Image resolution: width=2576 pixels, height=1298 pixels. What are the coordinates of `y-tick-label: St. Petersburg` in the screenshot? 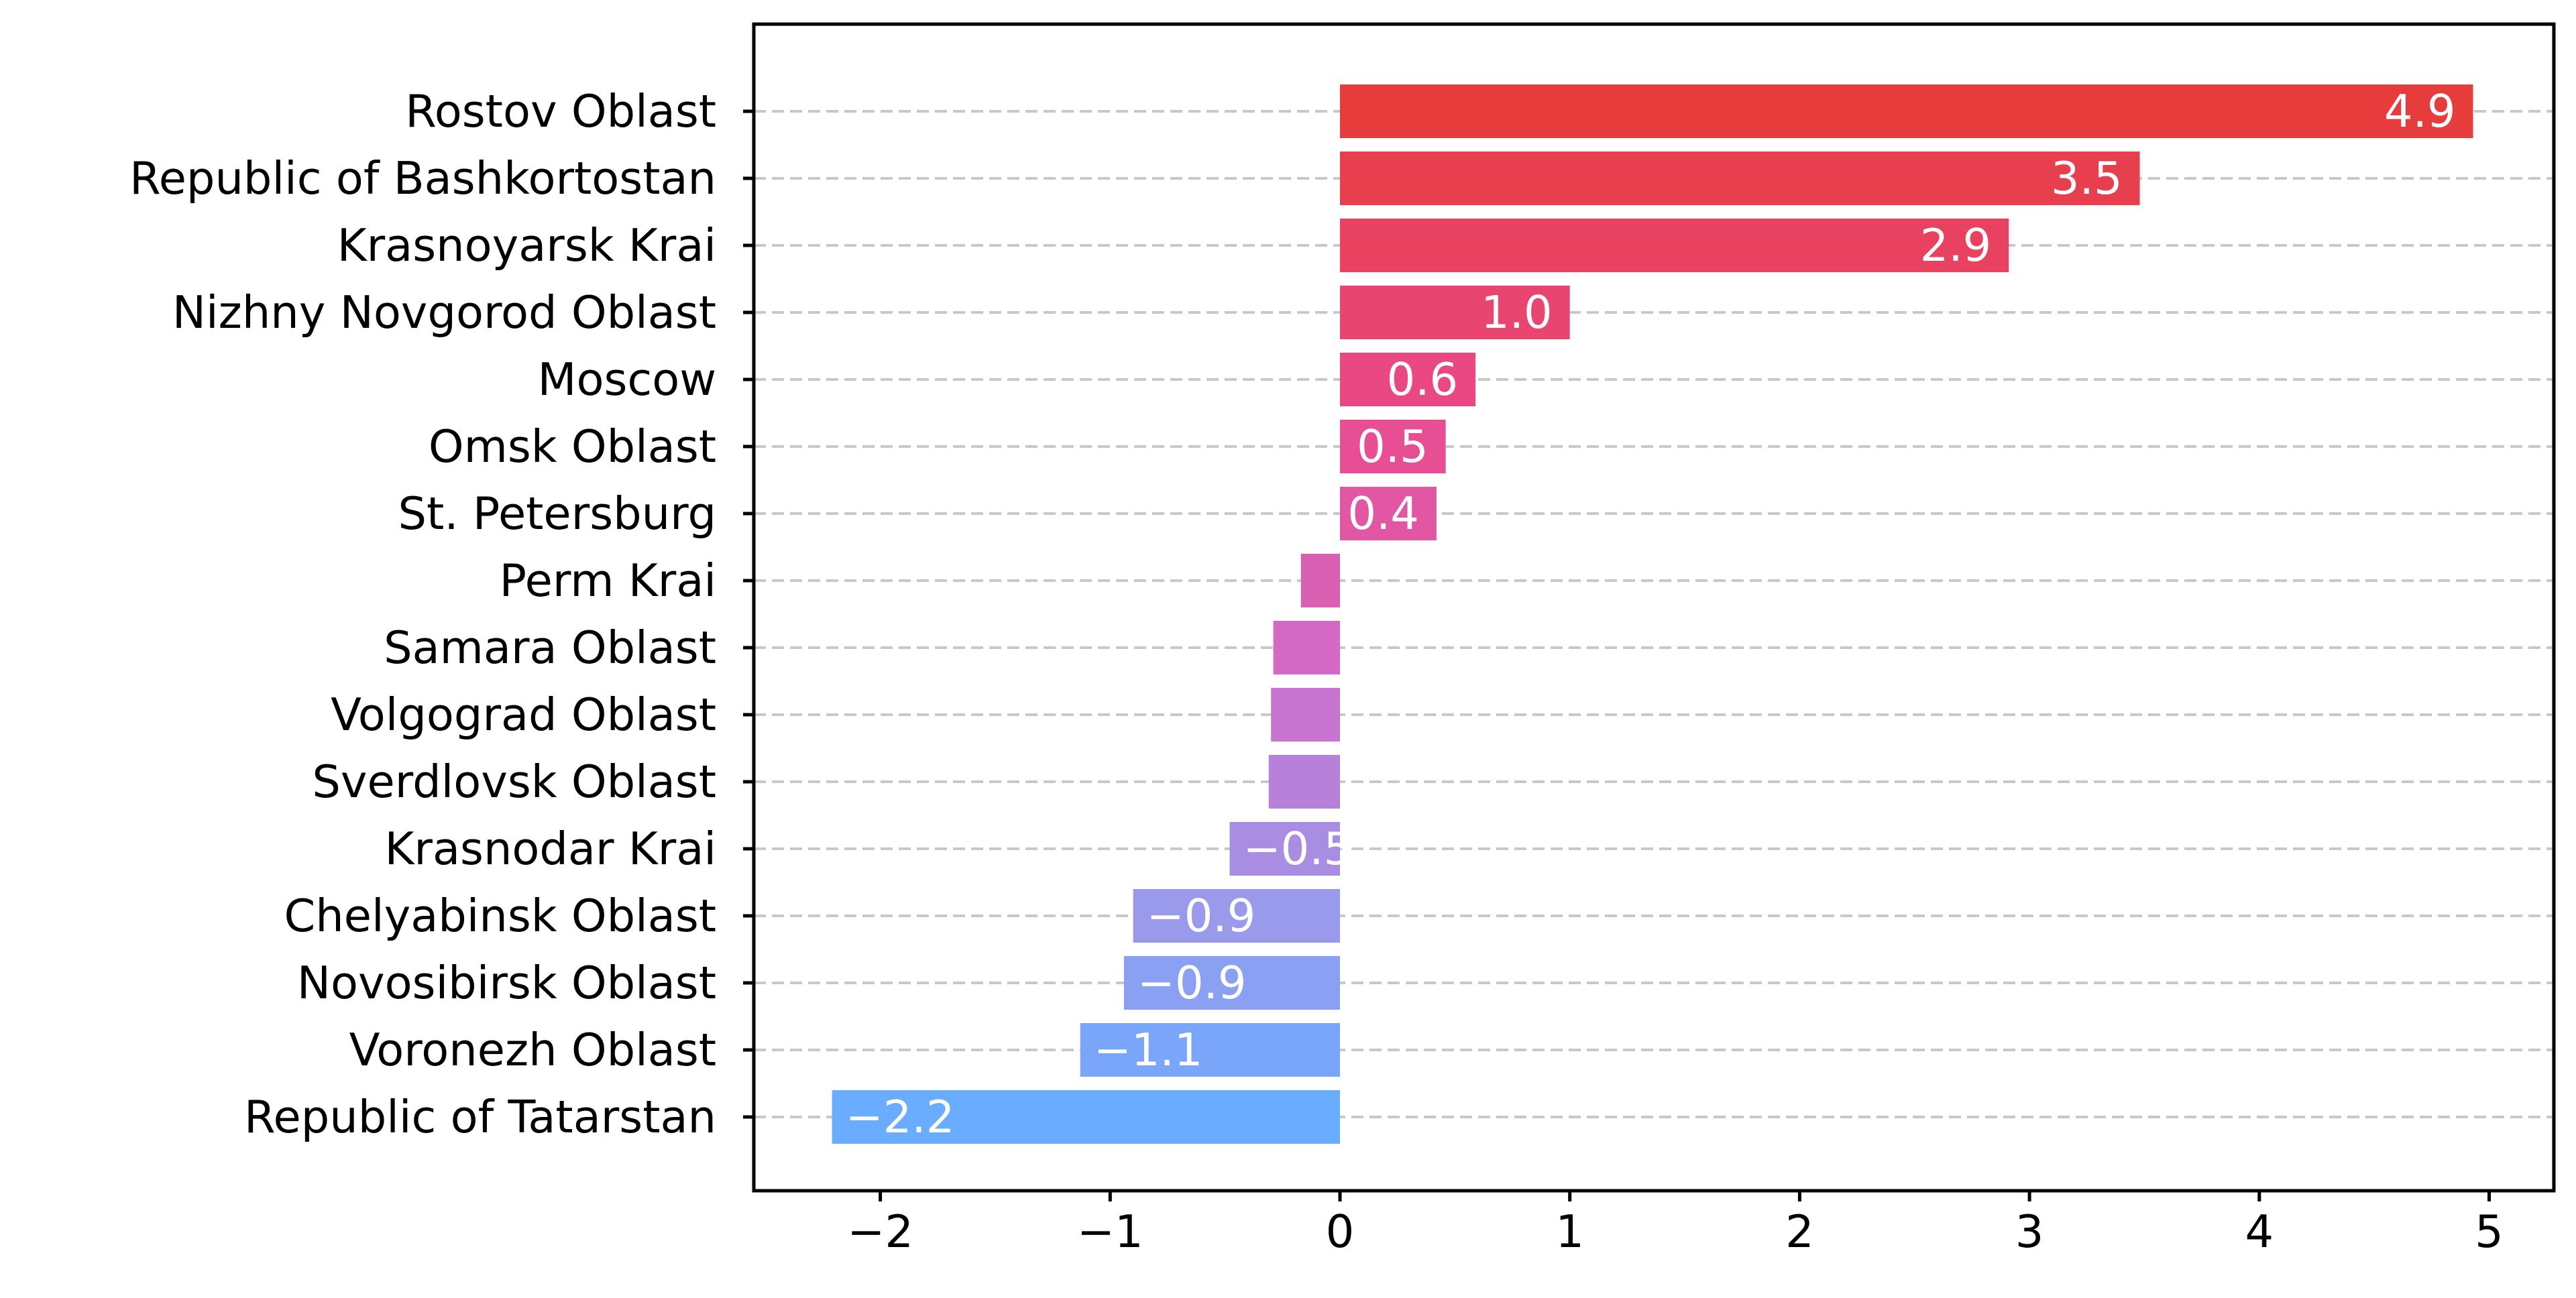 It's located at (557, 513).